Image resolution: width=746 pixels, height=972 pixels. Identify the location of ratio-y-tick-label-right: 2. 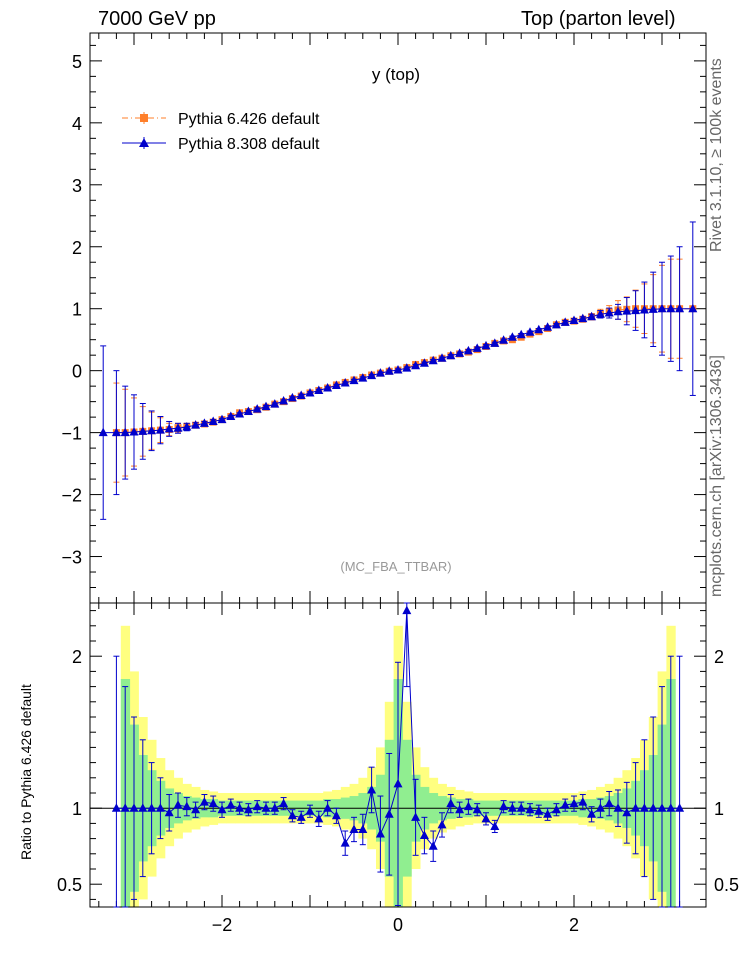
(719, 657).